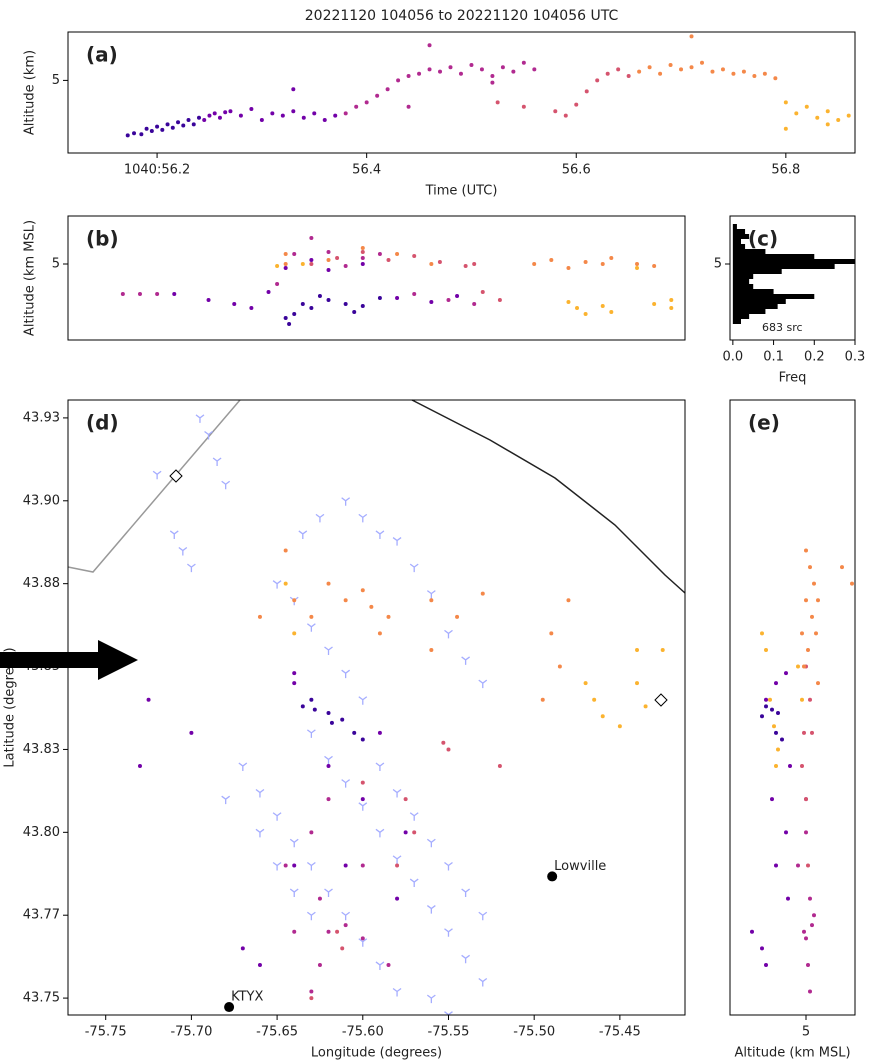 This screenshot has width=873, height=1063. Describe the element at coordinates (102, 55) in the screenshot. I see `panel-label: (a)` at that location.